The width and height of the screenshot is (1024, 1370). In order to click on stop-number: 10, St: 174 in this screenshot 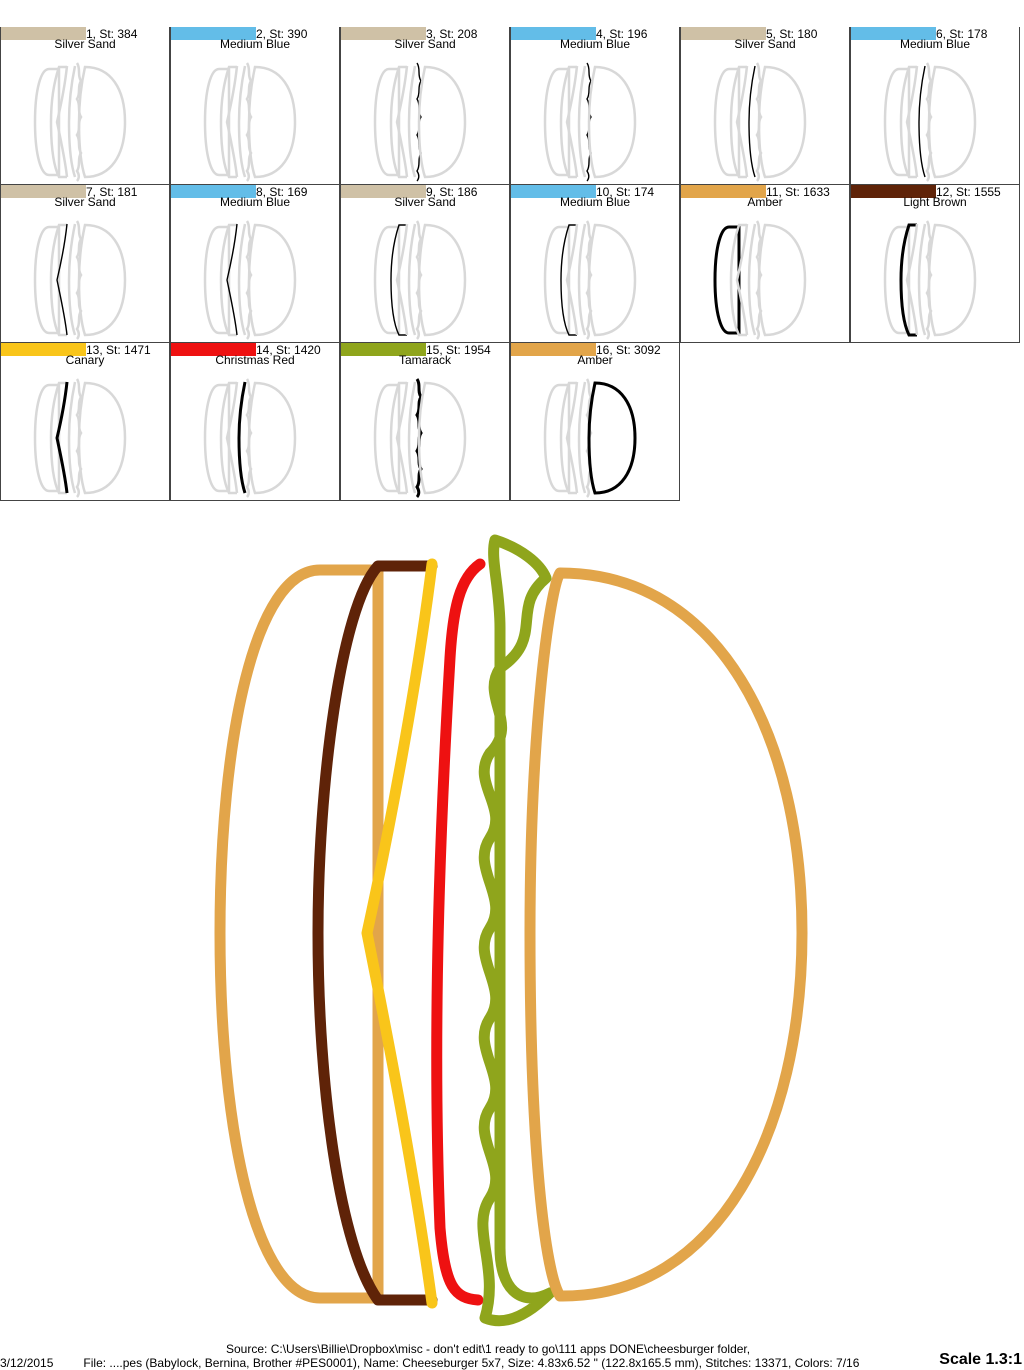, I will do `click(625, 192)`.